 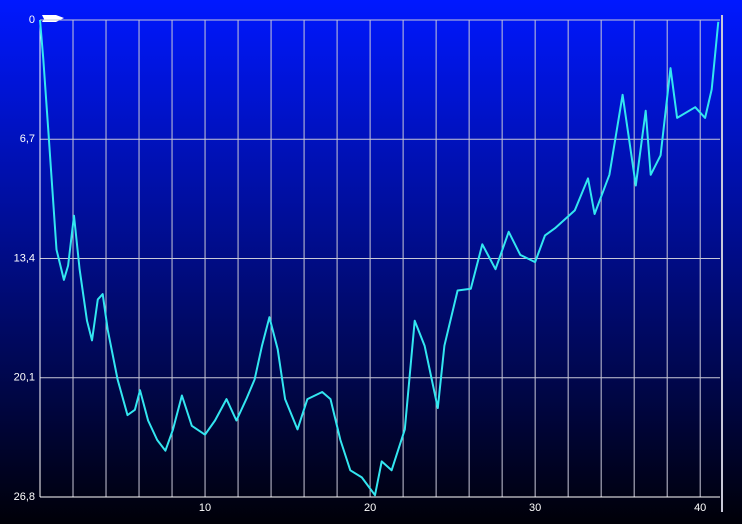 I want to click on y-tick-label: 6,7, so click(x=27, y=139).